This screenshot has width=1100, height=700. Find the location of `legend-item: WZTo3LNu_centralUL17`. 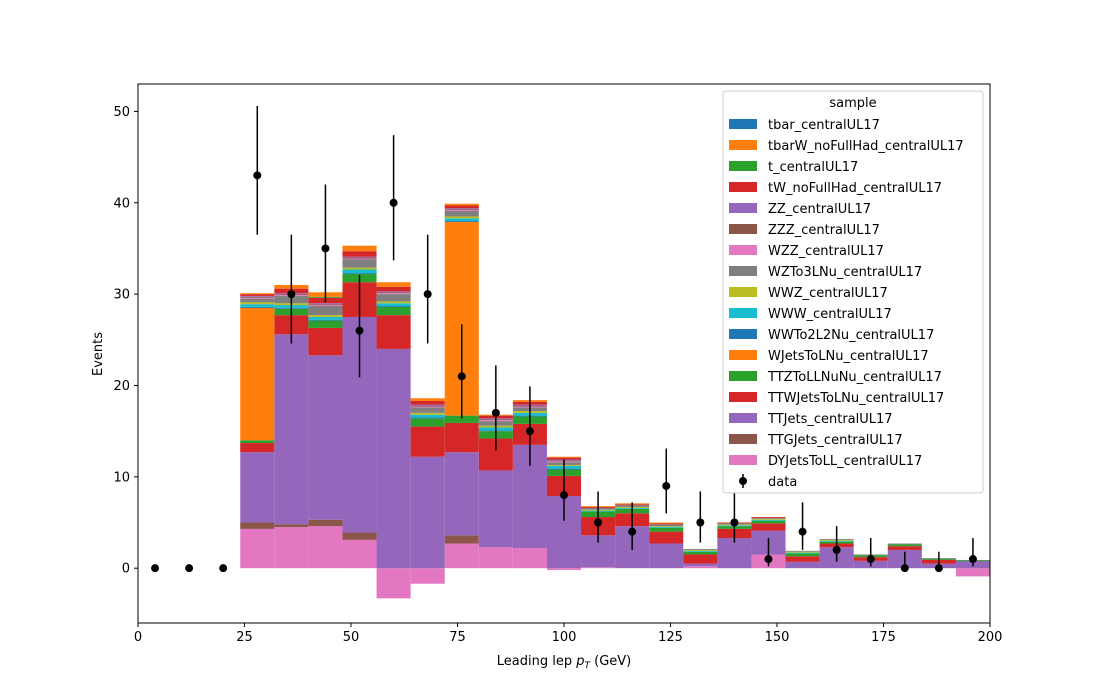

legend-item: WZTo3LNu_centralUL17 is located at coordinates (825, 272).